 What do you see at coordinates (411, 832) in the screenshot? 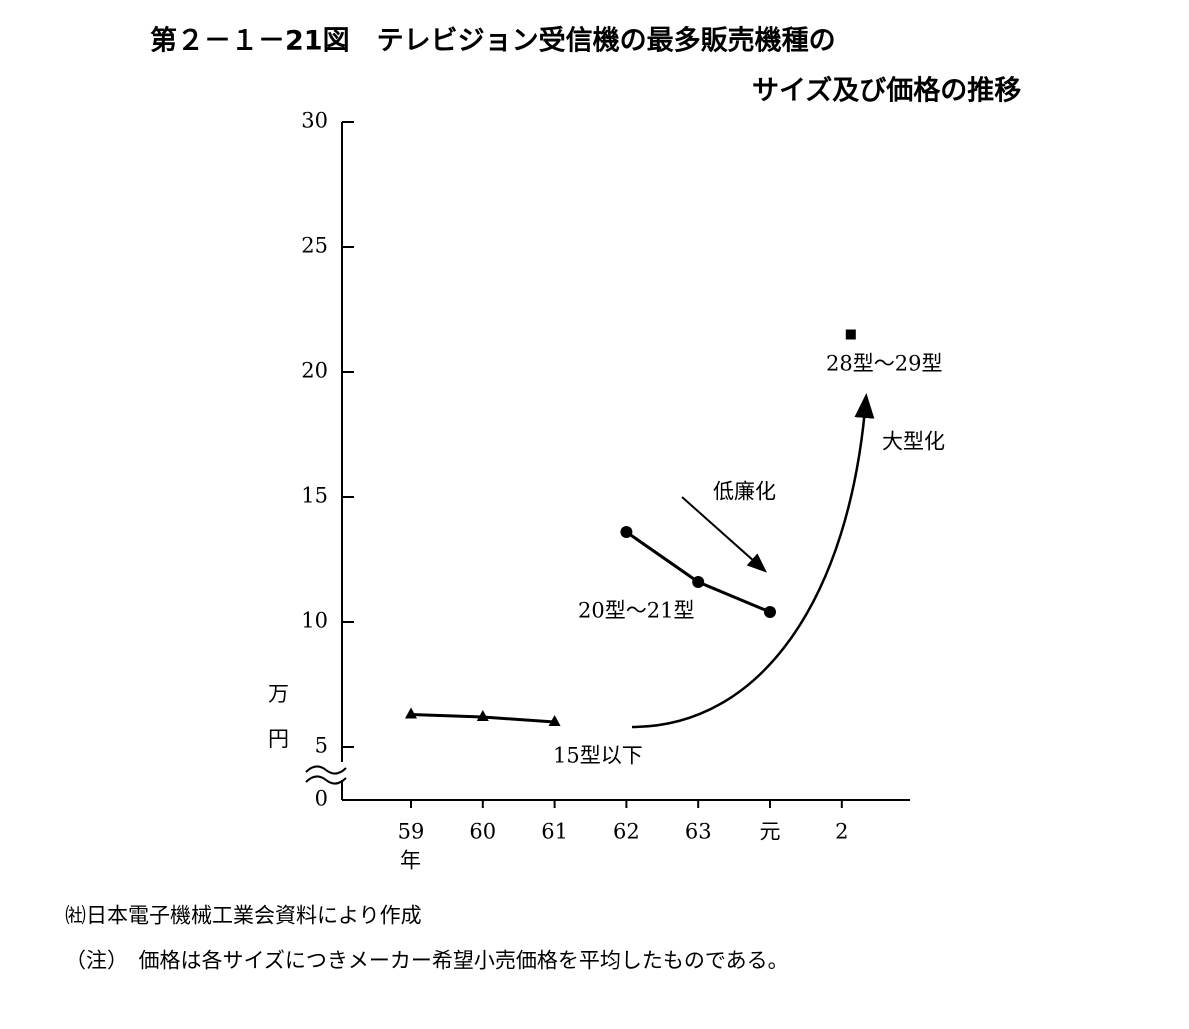
I see `x-tick-label: 59` at bounding box center [411, 832].